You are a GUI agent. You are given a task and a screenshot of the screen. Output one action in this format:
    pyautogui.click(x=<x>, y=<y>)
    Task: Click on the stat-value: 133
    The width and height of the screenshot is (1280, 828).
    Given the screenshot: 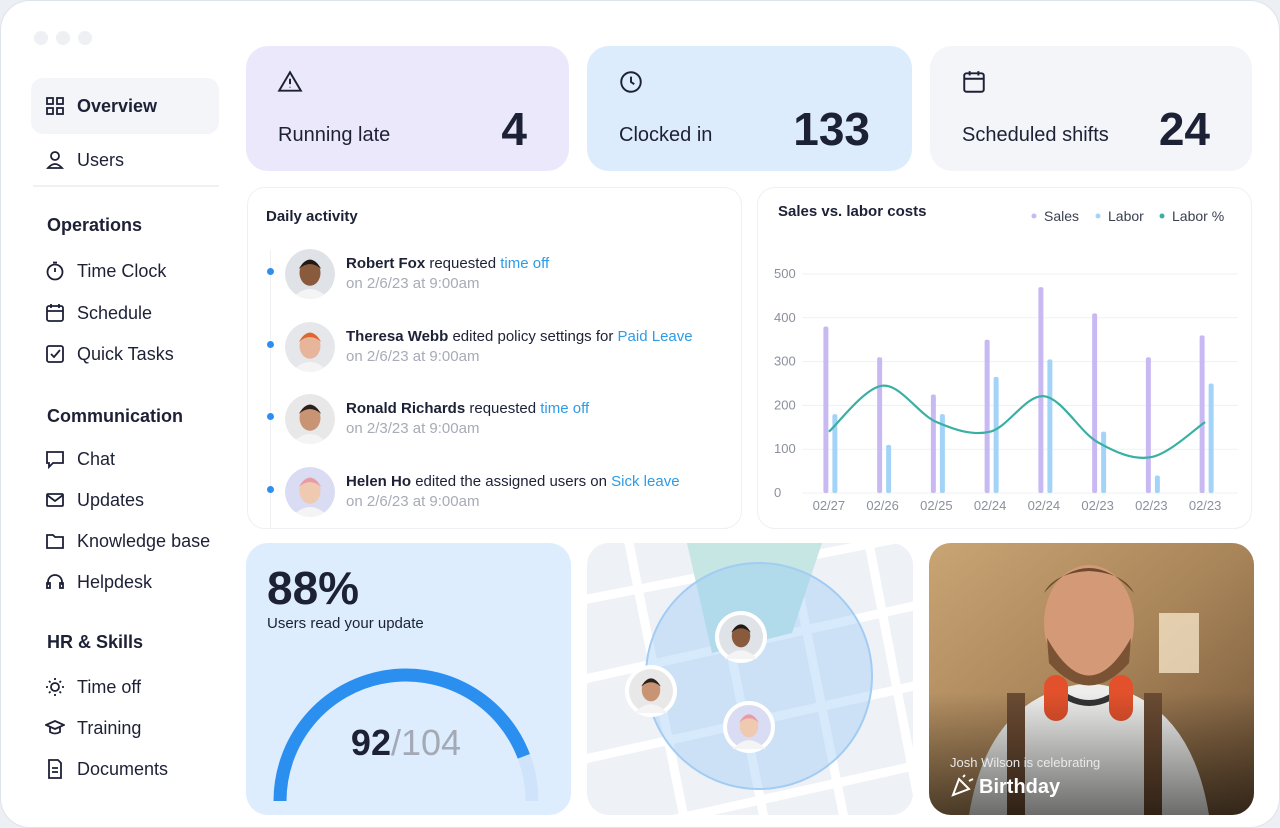 What is the action you would take?
    pyautogui.click(x=831, y=129)
    